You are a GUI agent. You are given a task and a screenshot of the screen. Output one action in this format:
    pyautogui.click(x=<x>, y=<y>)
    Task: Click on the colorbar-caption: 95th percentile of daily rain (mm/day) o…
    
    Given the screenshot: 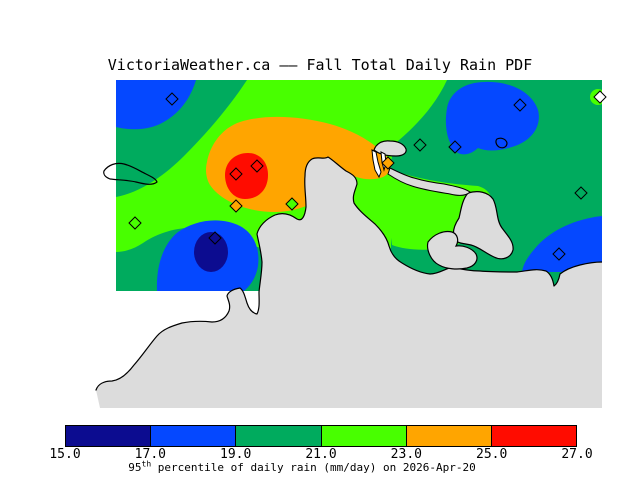 What is the action you would take?
    pyautogui.click(x=302, y=466)
    